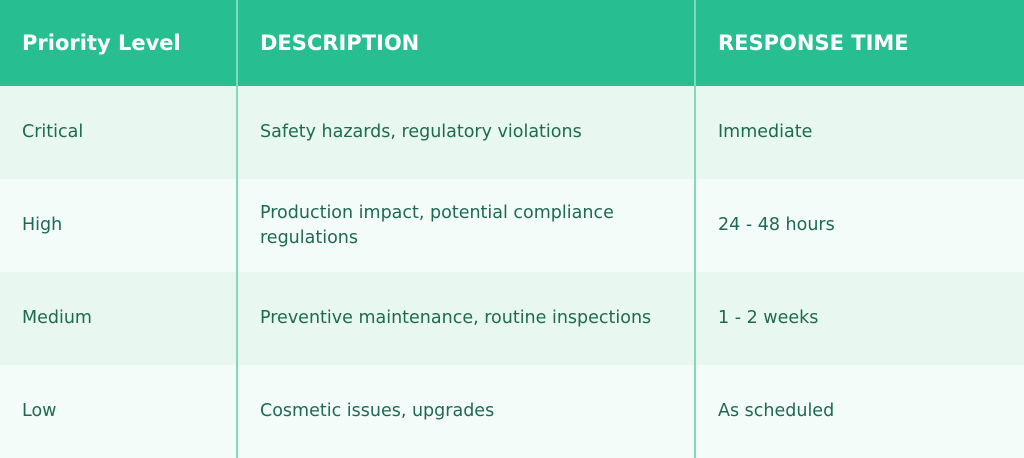 This screenshot has height=458, width=1024. I want to click on table-cell: Cosmetic issues, upgrades, so click(466, 411).